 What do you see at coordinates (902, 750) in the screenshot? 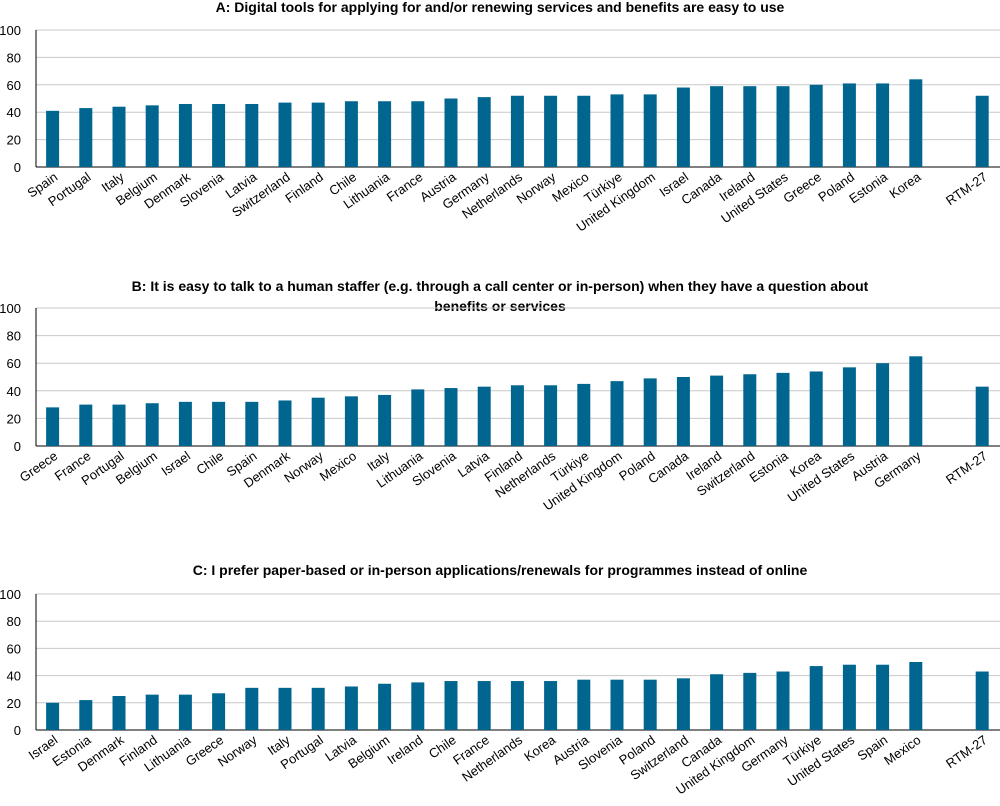
I see `chart-c-category-label: Mexico` at bounding box center [902, 750].